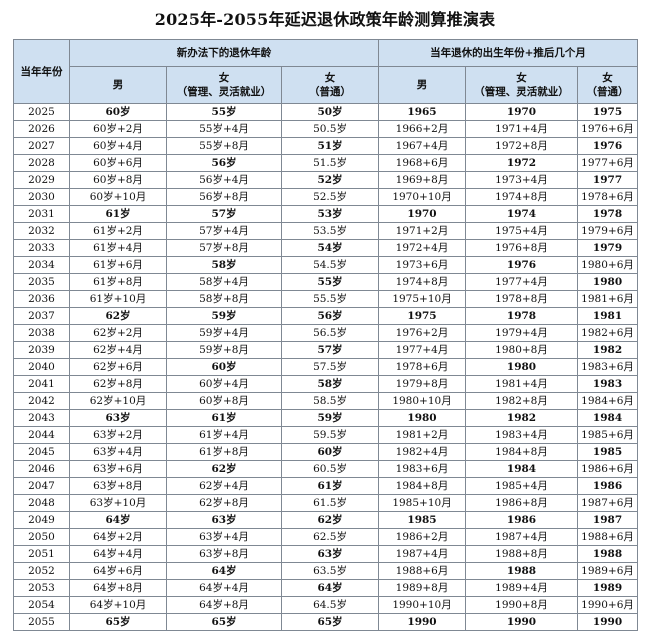 This screenshot has height=631, width=650. What do you see at coordinates (41, 537) in the screenshot?
I see `year-cell: 2050` at bounding box center [41, 537].